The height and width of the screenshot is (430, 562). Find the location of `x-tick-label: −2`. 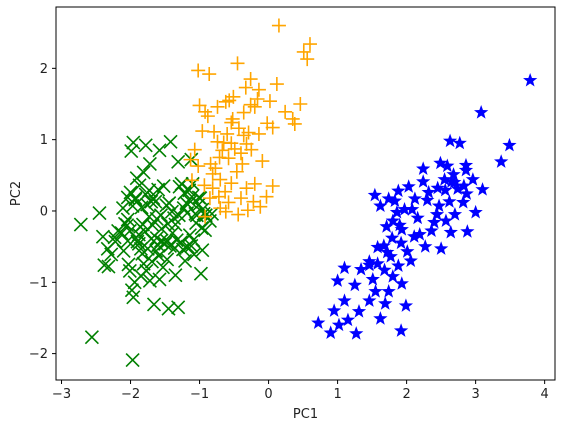

x-tick-label: −2 is located at coordinates (130, 394).